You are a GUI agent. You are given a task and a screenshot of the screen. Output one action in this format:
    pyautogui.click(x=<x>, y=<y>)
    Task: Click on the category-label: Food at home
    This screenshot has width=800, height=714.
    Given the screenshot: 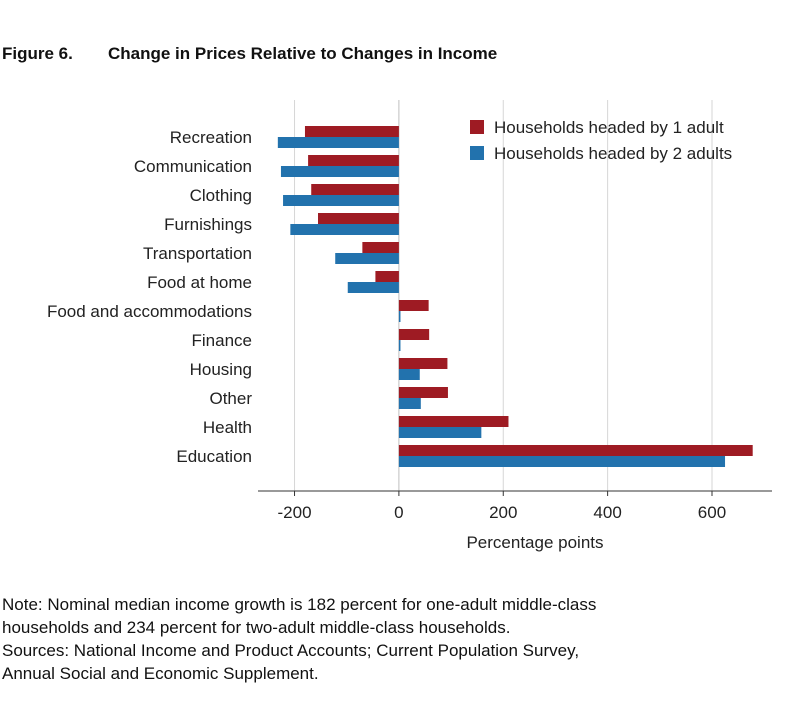 What is the action you would take?
    pyautogui.click(x=199, y=282)
    